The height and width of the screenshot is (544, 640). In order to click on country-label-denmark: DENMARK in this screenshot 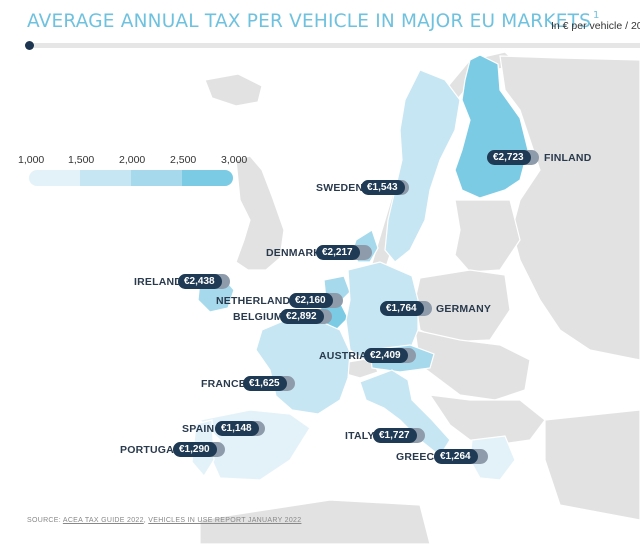, I will do `click(294, 253)`.